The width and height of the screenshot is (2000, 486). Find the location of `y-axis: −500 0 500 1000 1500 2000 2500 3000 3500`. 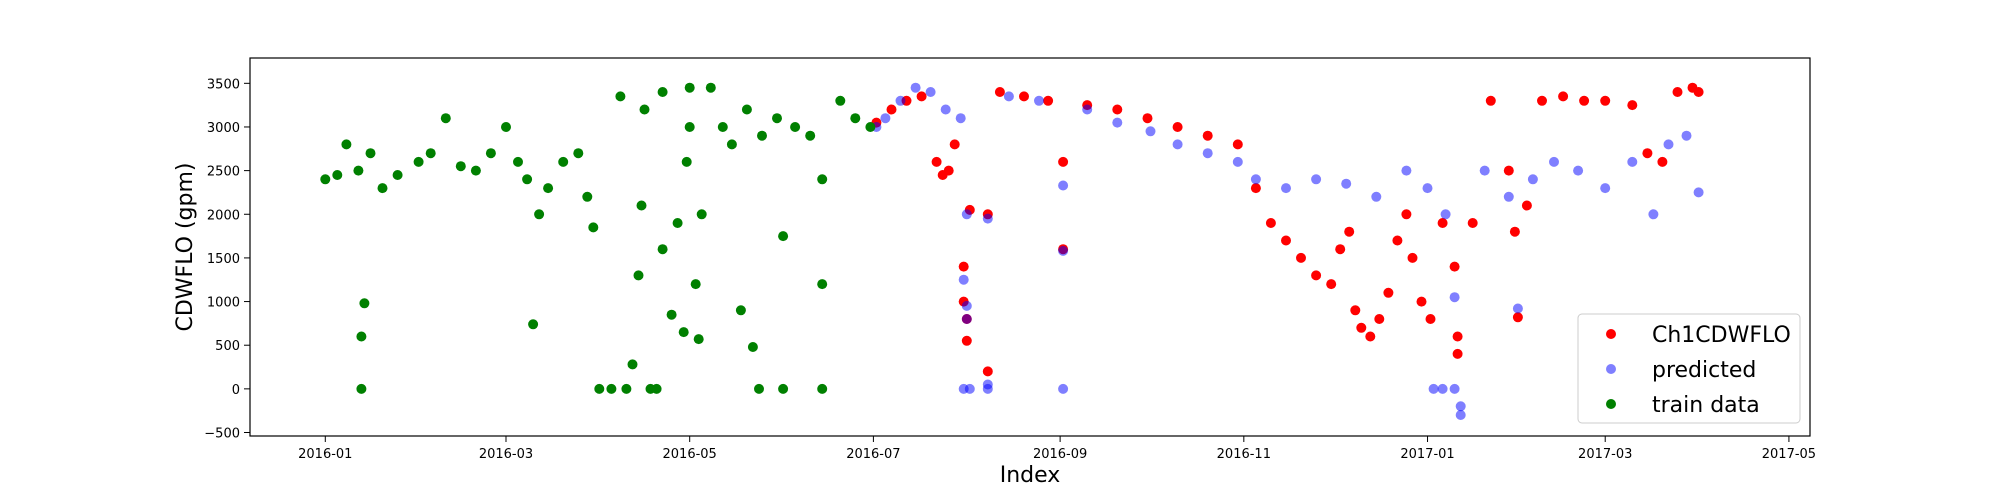

y-axis: −500 0 500 1000 1500 2000 2500 3000 3500 is located at coordinates (227, 259).